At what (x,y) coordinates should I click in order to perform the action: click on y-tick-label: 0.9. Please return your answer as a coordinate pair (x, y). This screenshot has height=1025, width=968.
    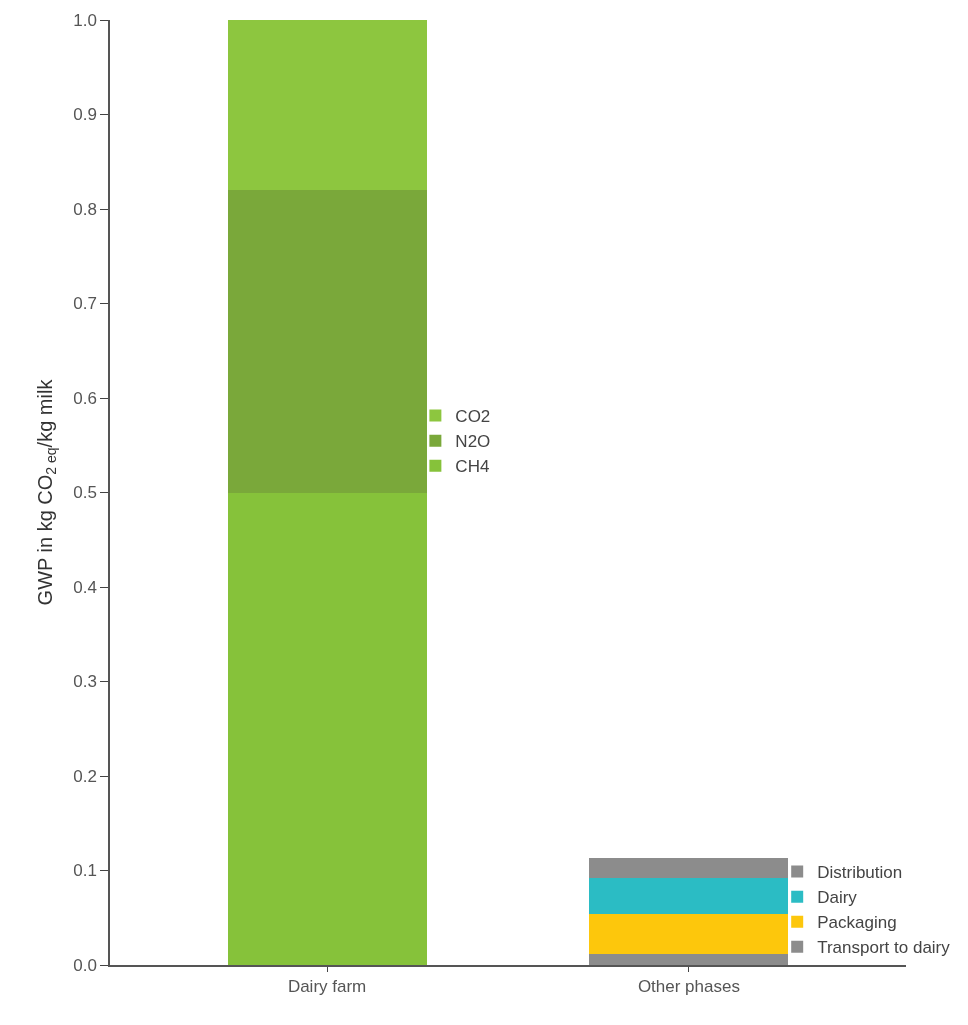
    Looking at the image, I should click on (85, 115).